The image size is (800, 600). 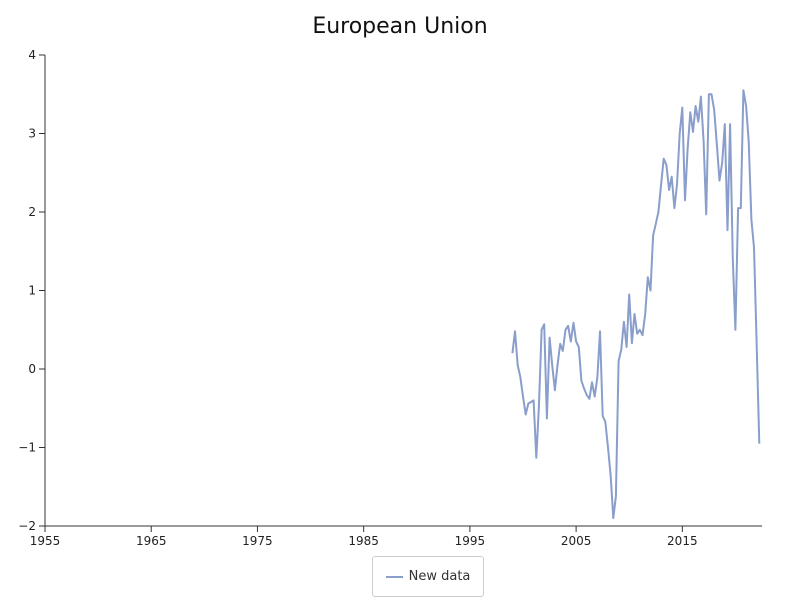 I want to click on y-tick-label: 2, so click(x=32, y=212).